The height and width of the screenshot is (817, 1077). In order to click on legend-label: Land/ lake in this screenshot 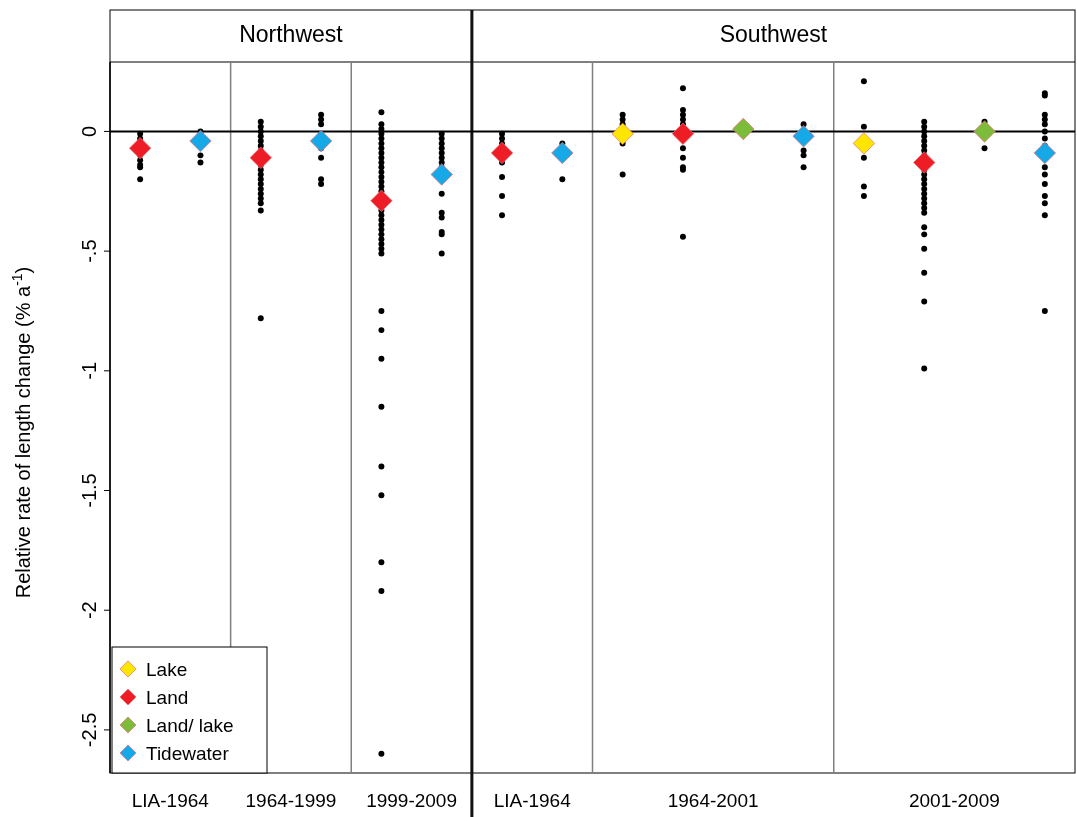, I will do `click(190, 725)`.